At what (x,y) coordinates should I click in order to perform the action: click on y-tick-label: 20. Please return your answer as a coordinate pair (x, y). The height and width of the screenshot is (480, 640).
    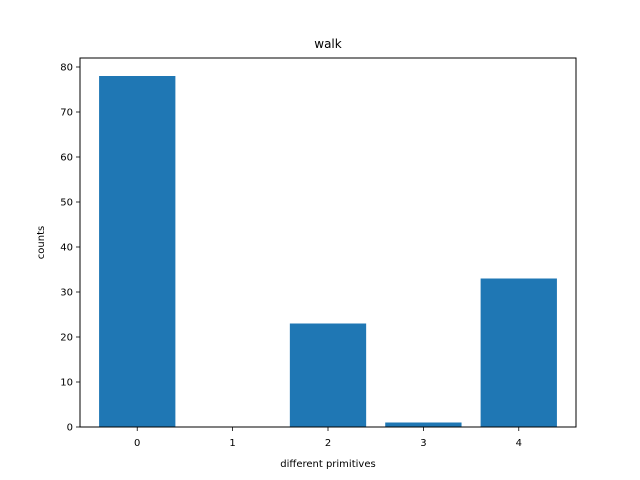
    Looking at the image, I should click on (66, 338).